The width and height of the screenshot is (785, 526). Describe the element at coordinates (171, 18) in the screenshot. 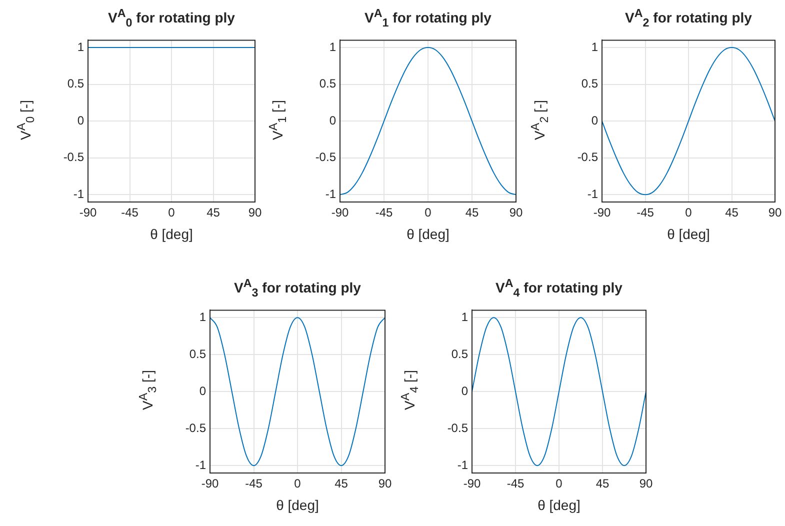

I see `chart-title: V$^{A}$$_{0}$ for rotating ply` at that location.